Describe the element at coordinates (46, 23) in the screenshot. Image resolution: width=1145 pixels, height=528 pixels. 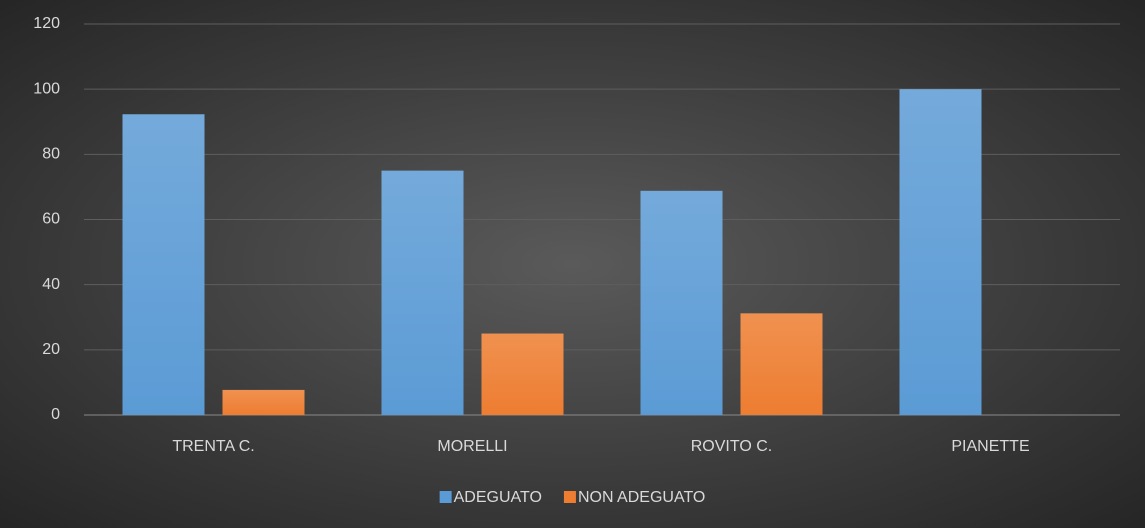
I see `y-tick-label: 120` at that location.